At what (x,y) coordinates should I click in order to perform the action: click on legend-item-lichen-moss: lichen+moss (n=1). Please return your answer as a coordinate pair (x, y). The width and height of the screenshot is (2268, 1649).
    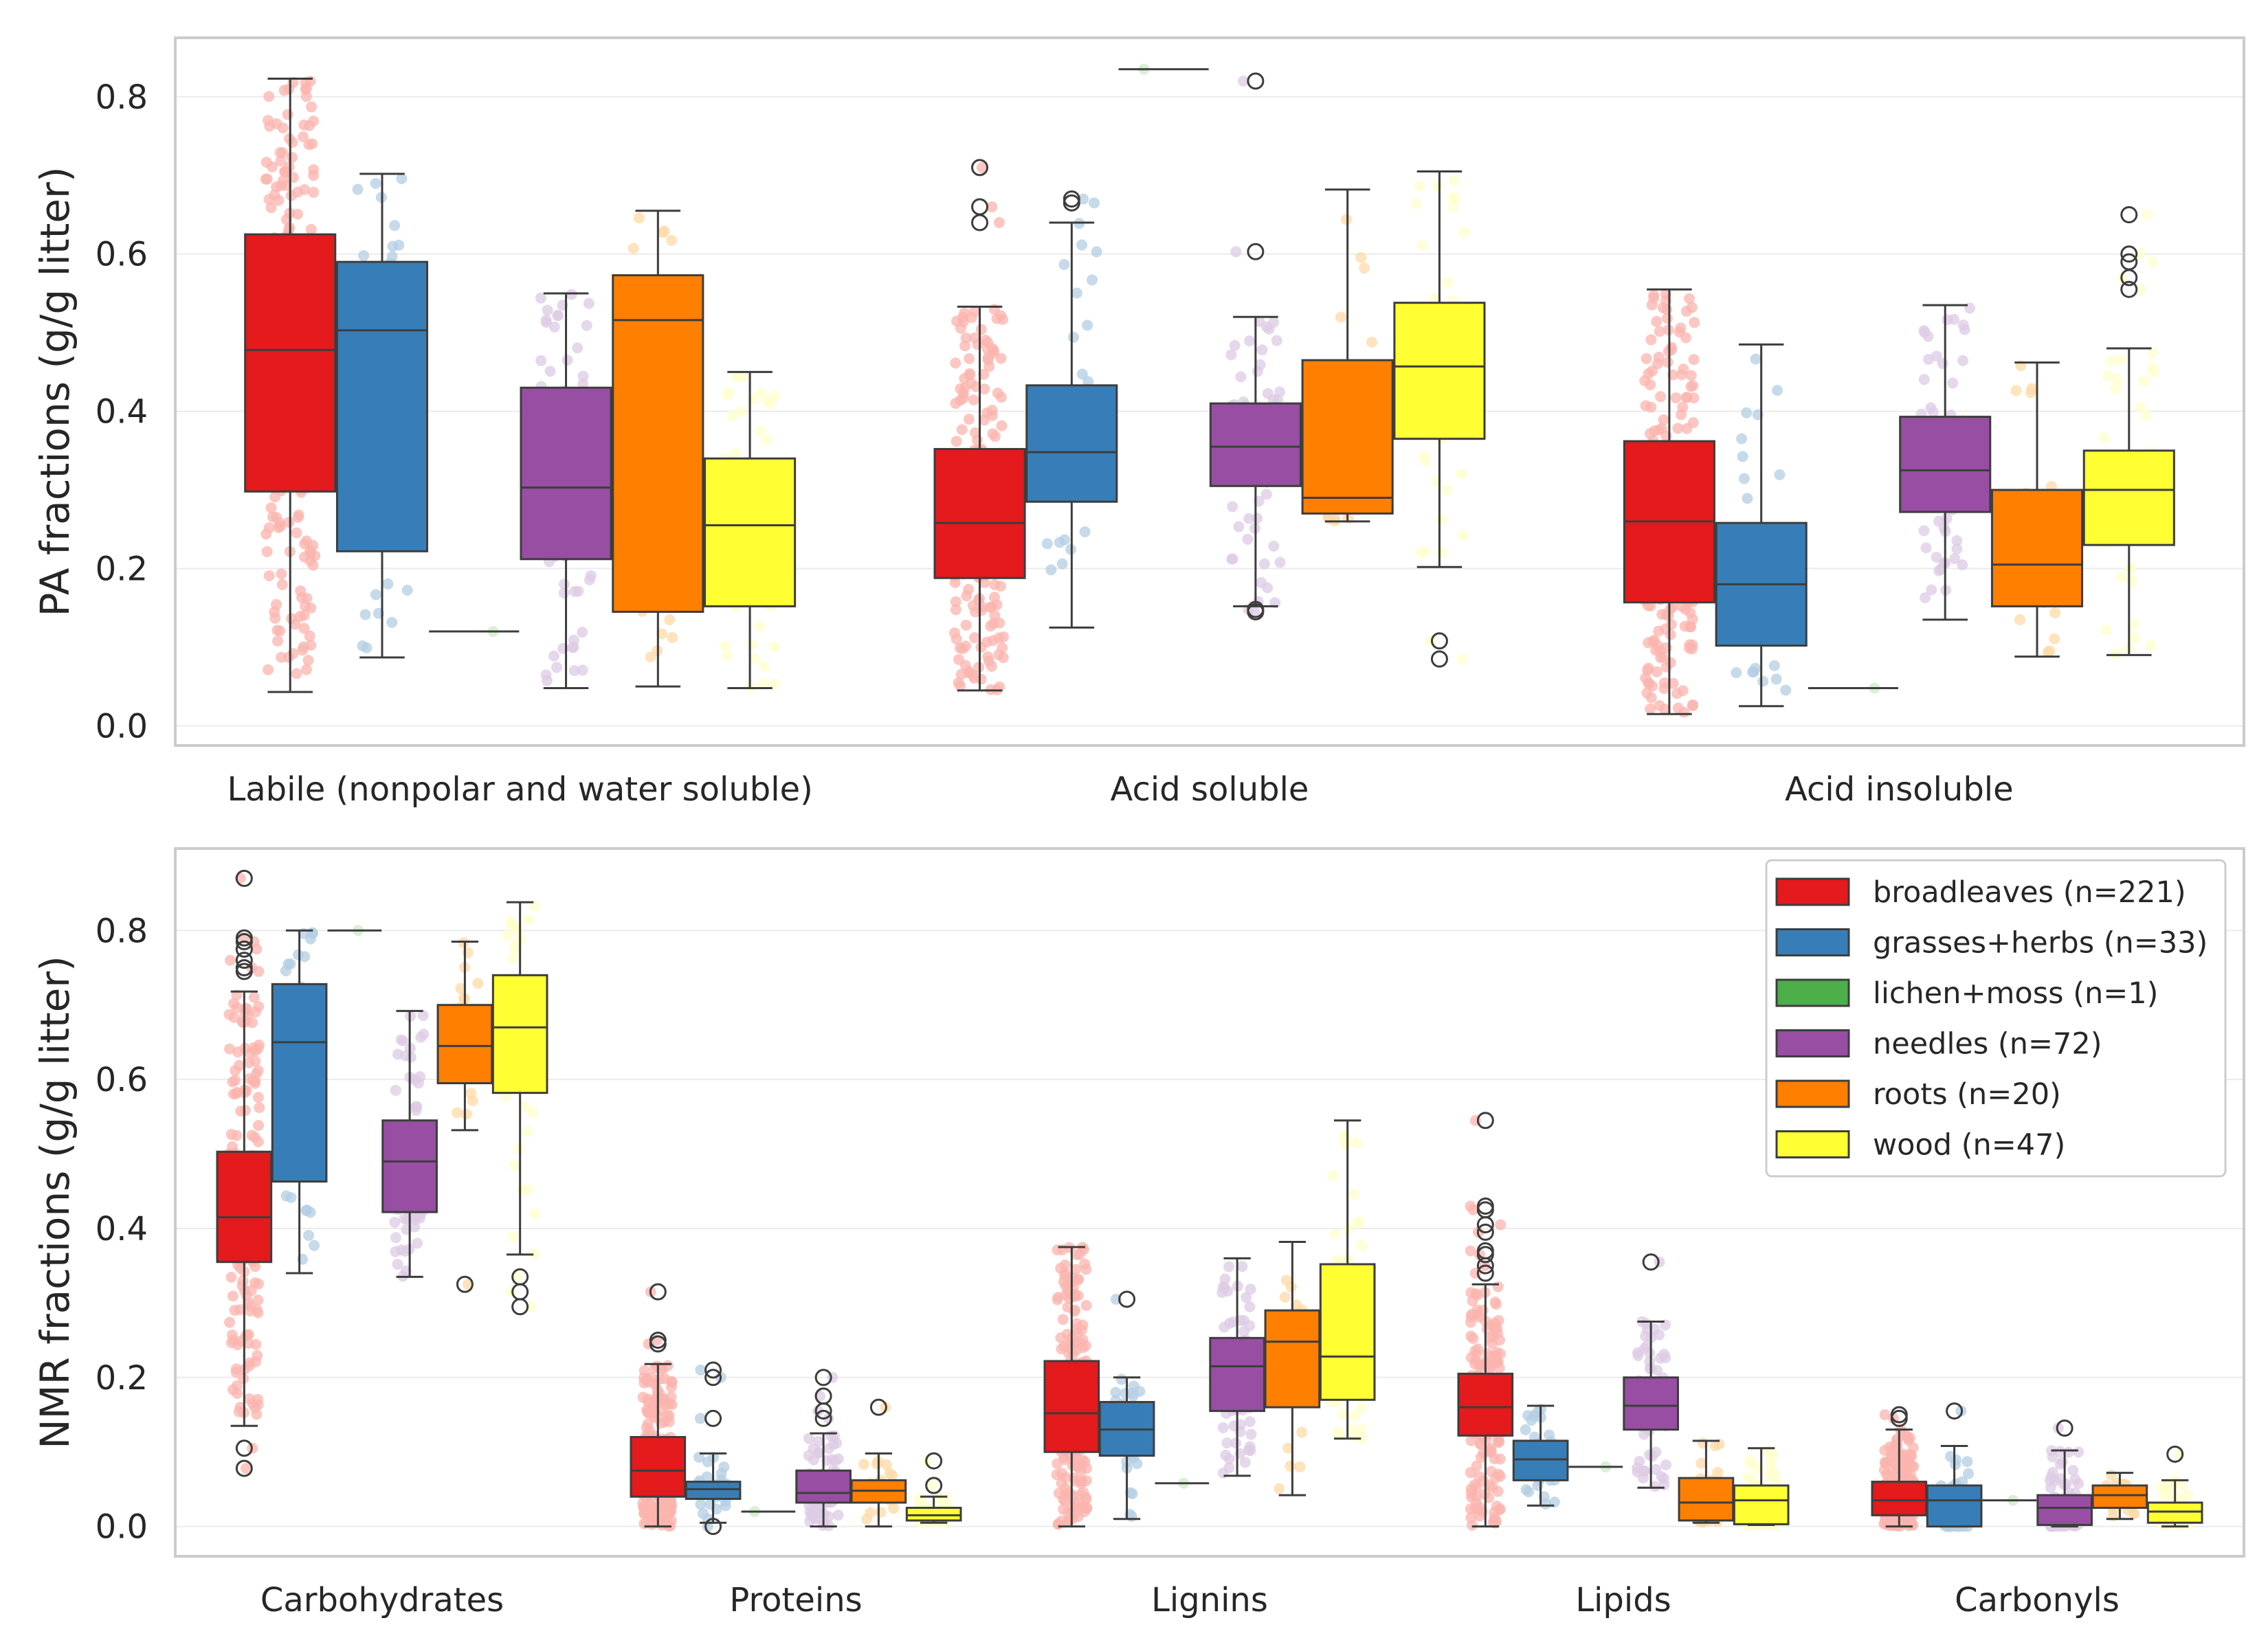
    Looking at the image, I should click on (1966, 993).